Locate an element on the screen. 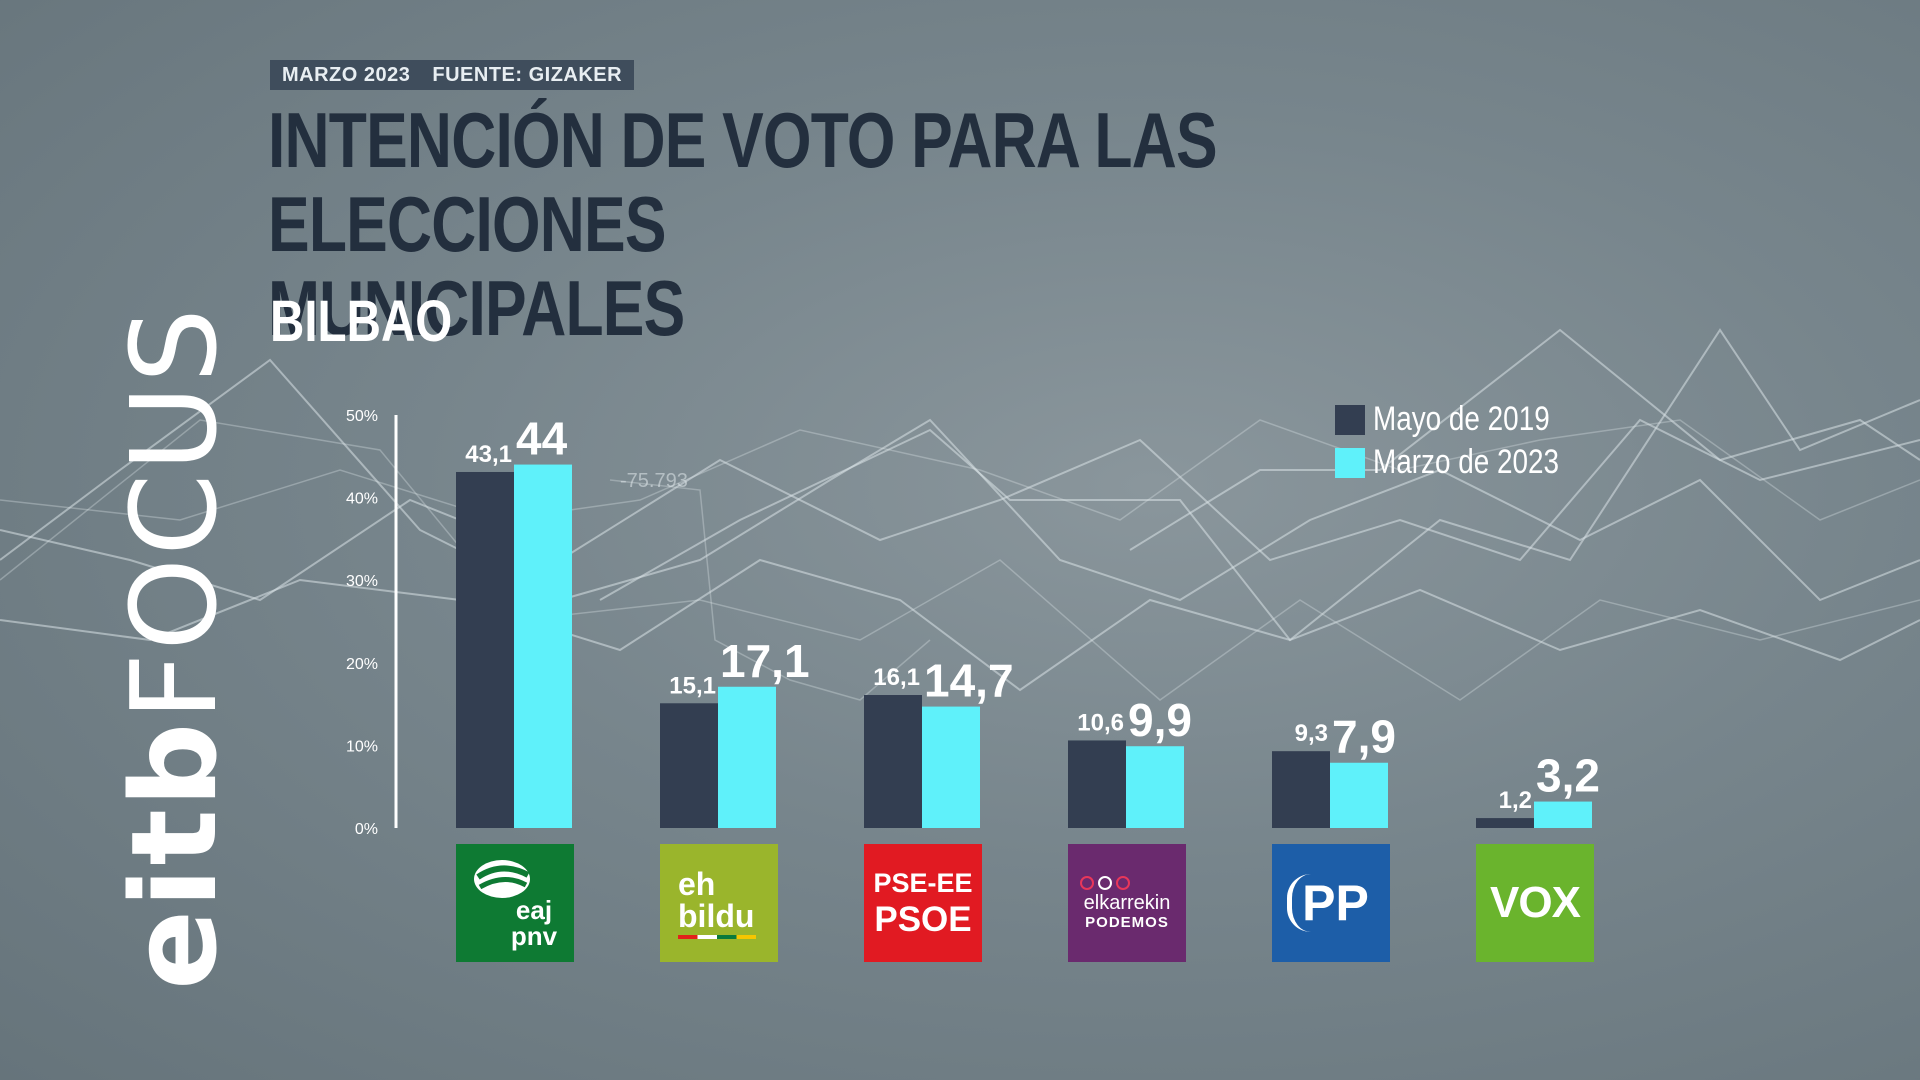  bildu-logo-text-1: eh is located at coordinates (697, 883).